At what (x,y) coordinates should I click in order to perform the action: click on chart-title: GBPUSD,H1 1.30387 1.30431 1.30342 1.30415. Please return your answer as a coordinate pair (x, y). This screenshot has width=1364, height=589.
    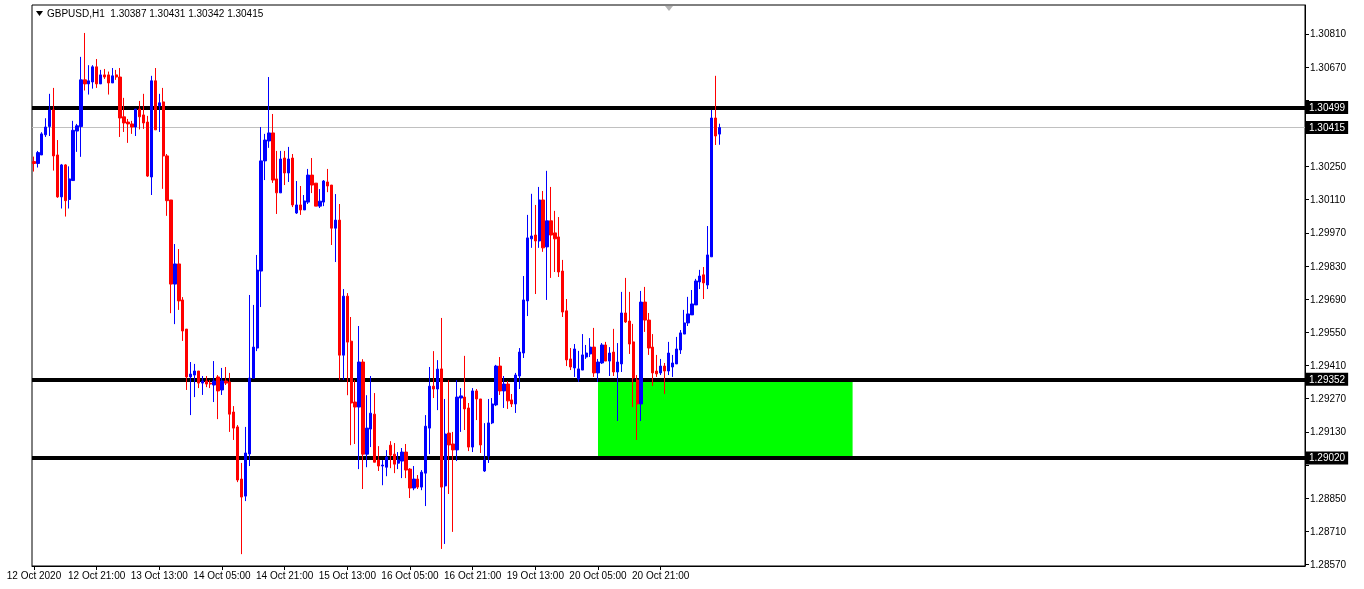
    Looking at the image, I should click on (155, 13).